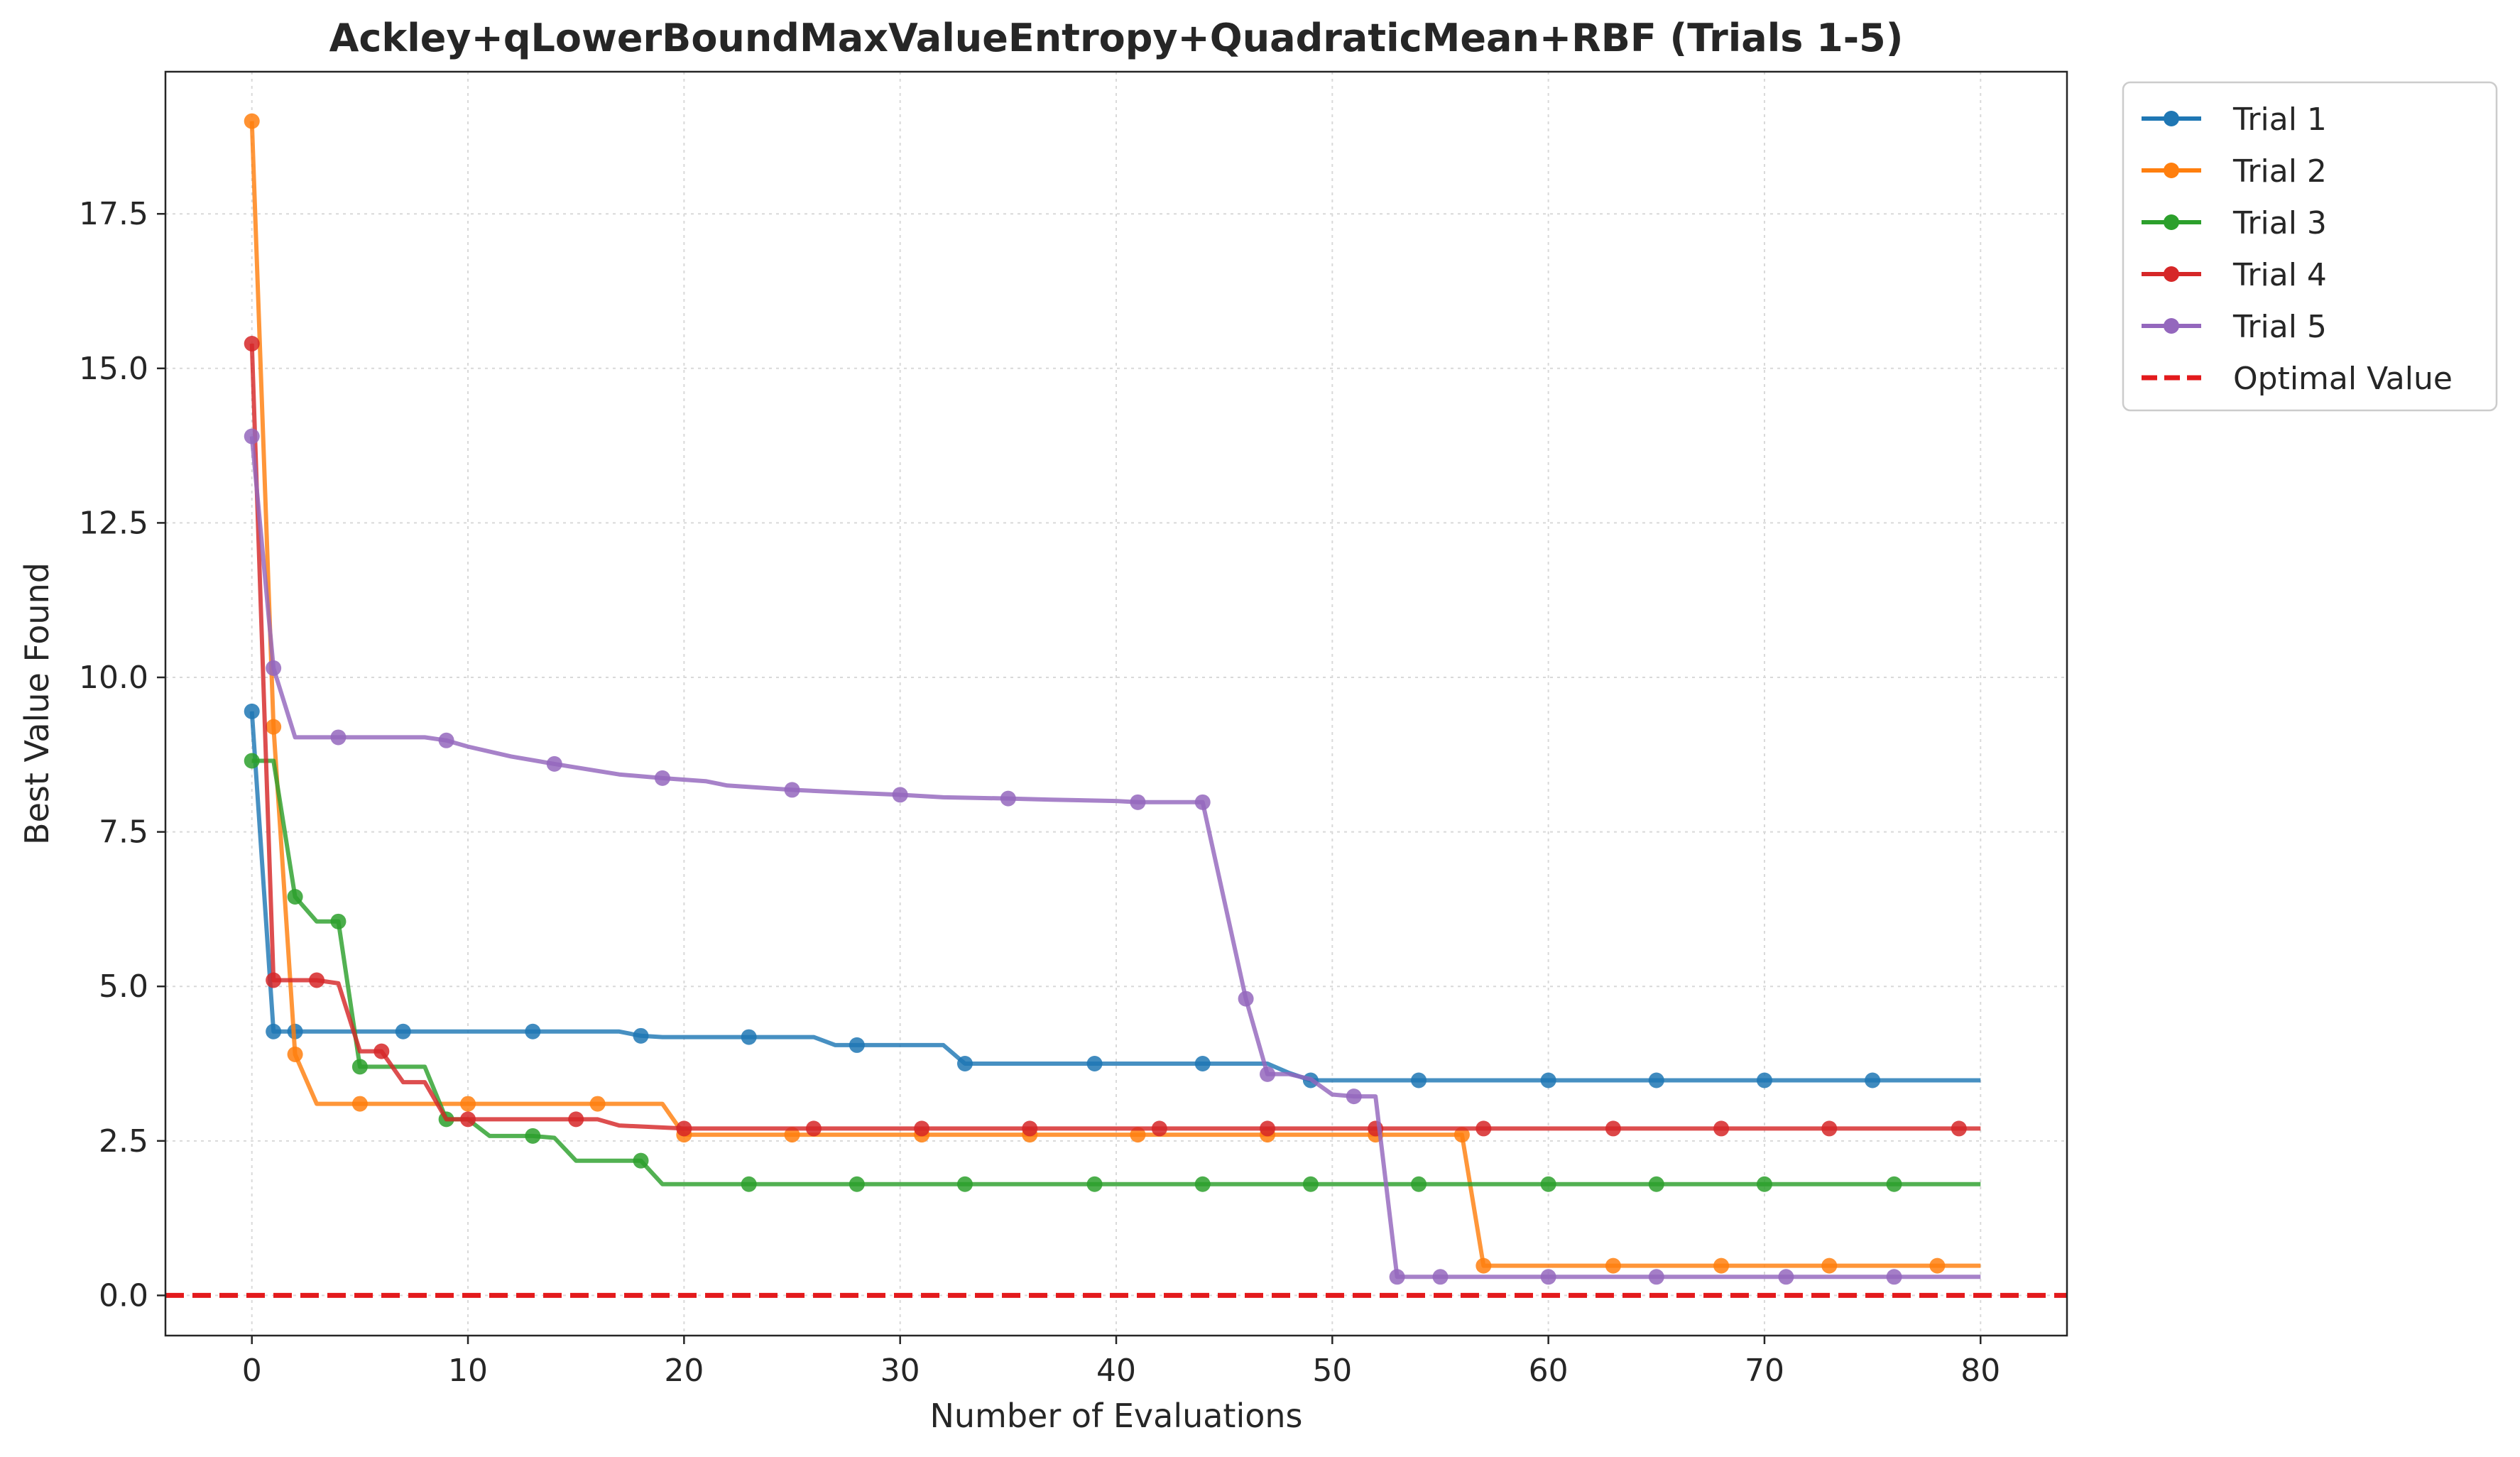 This screenshot has height=1457, width=2520. Describe the element at coordinates (2279, 171) in the screenshot. I see `legend-label: Trial 2` at that location.